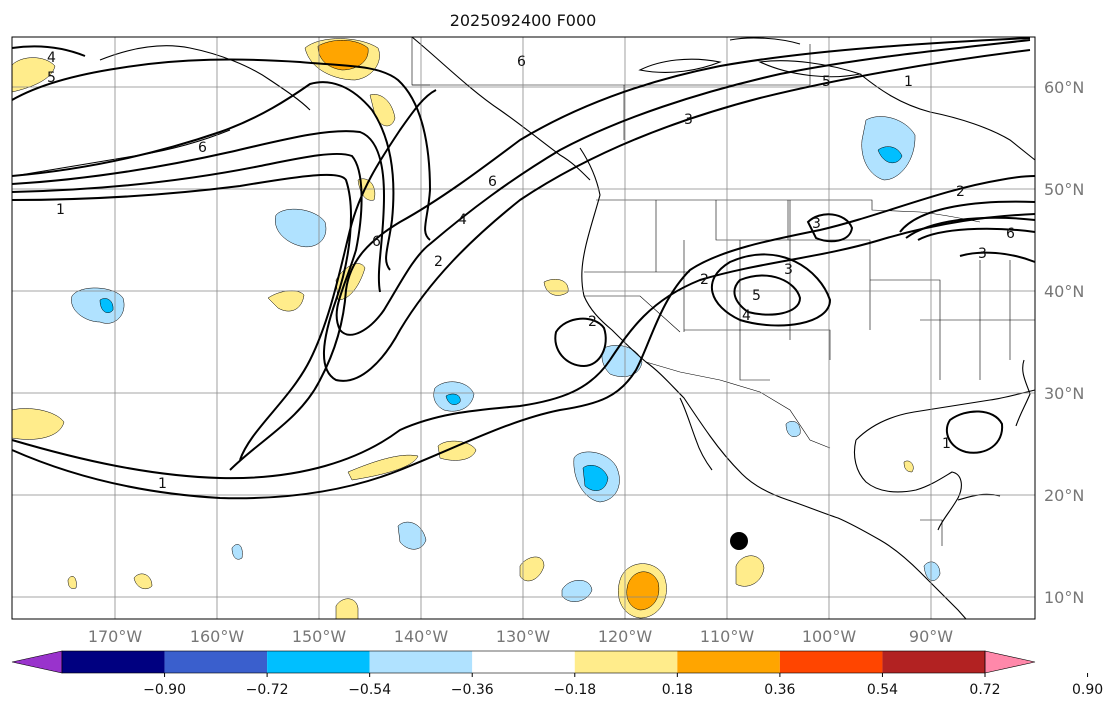  I want to click on lat-label: 50°N, so click(1064, 189).